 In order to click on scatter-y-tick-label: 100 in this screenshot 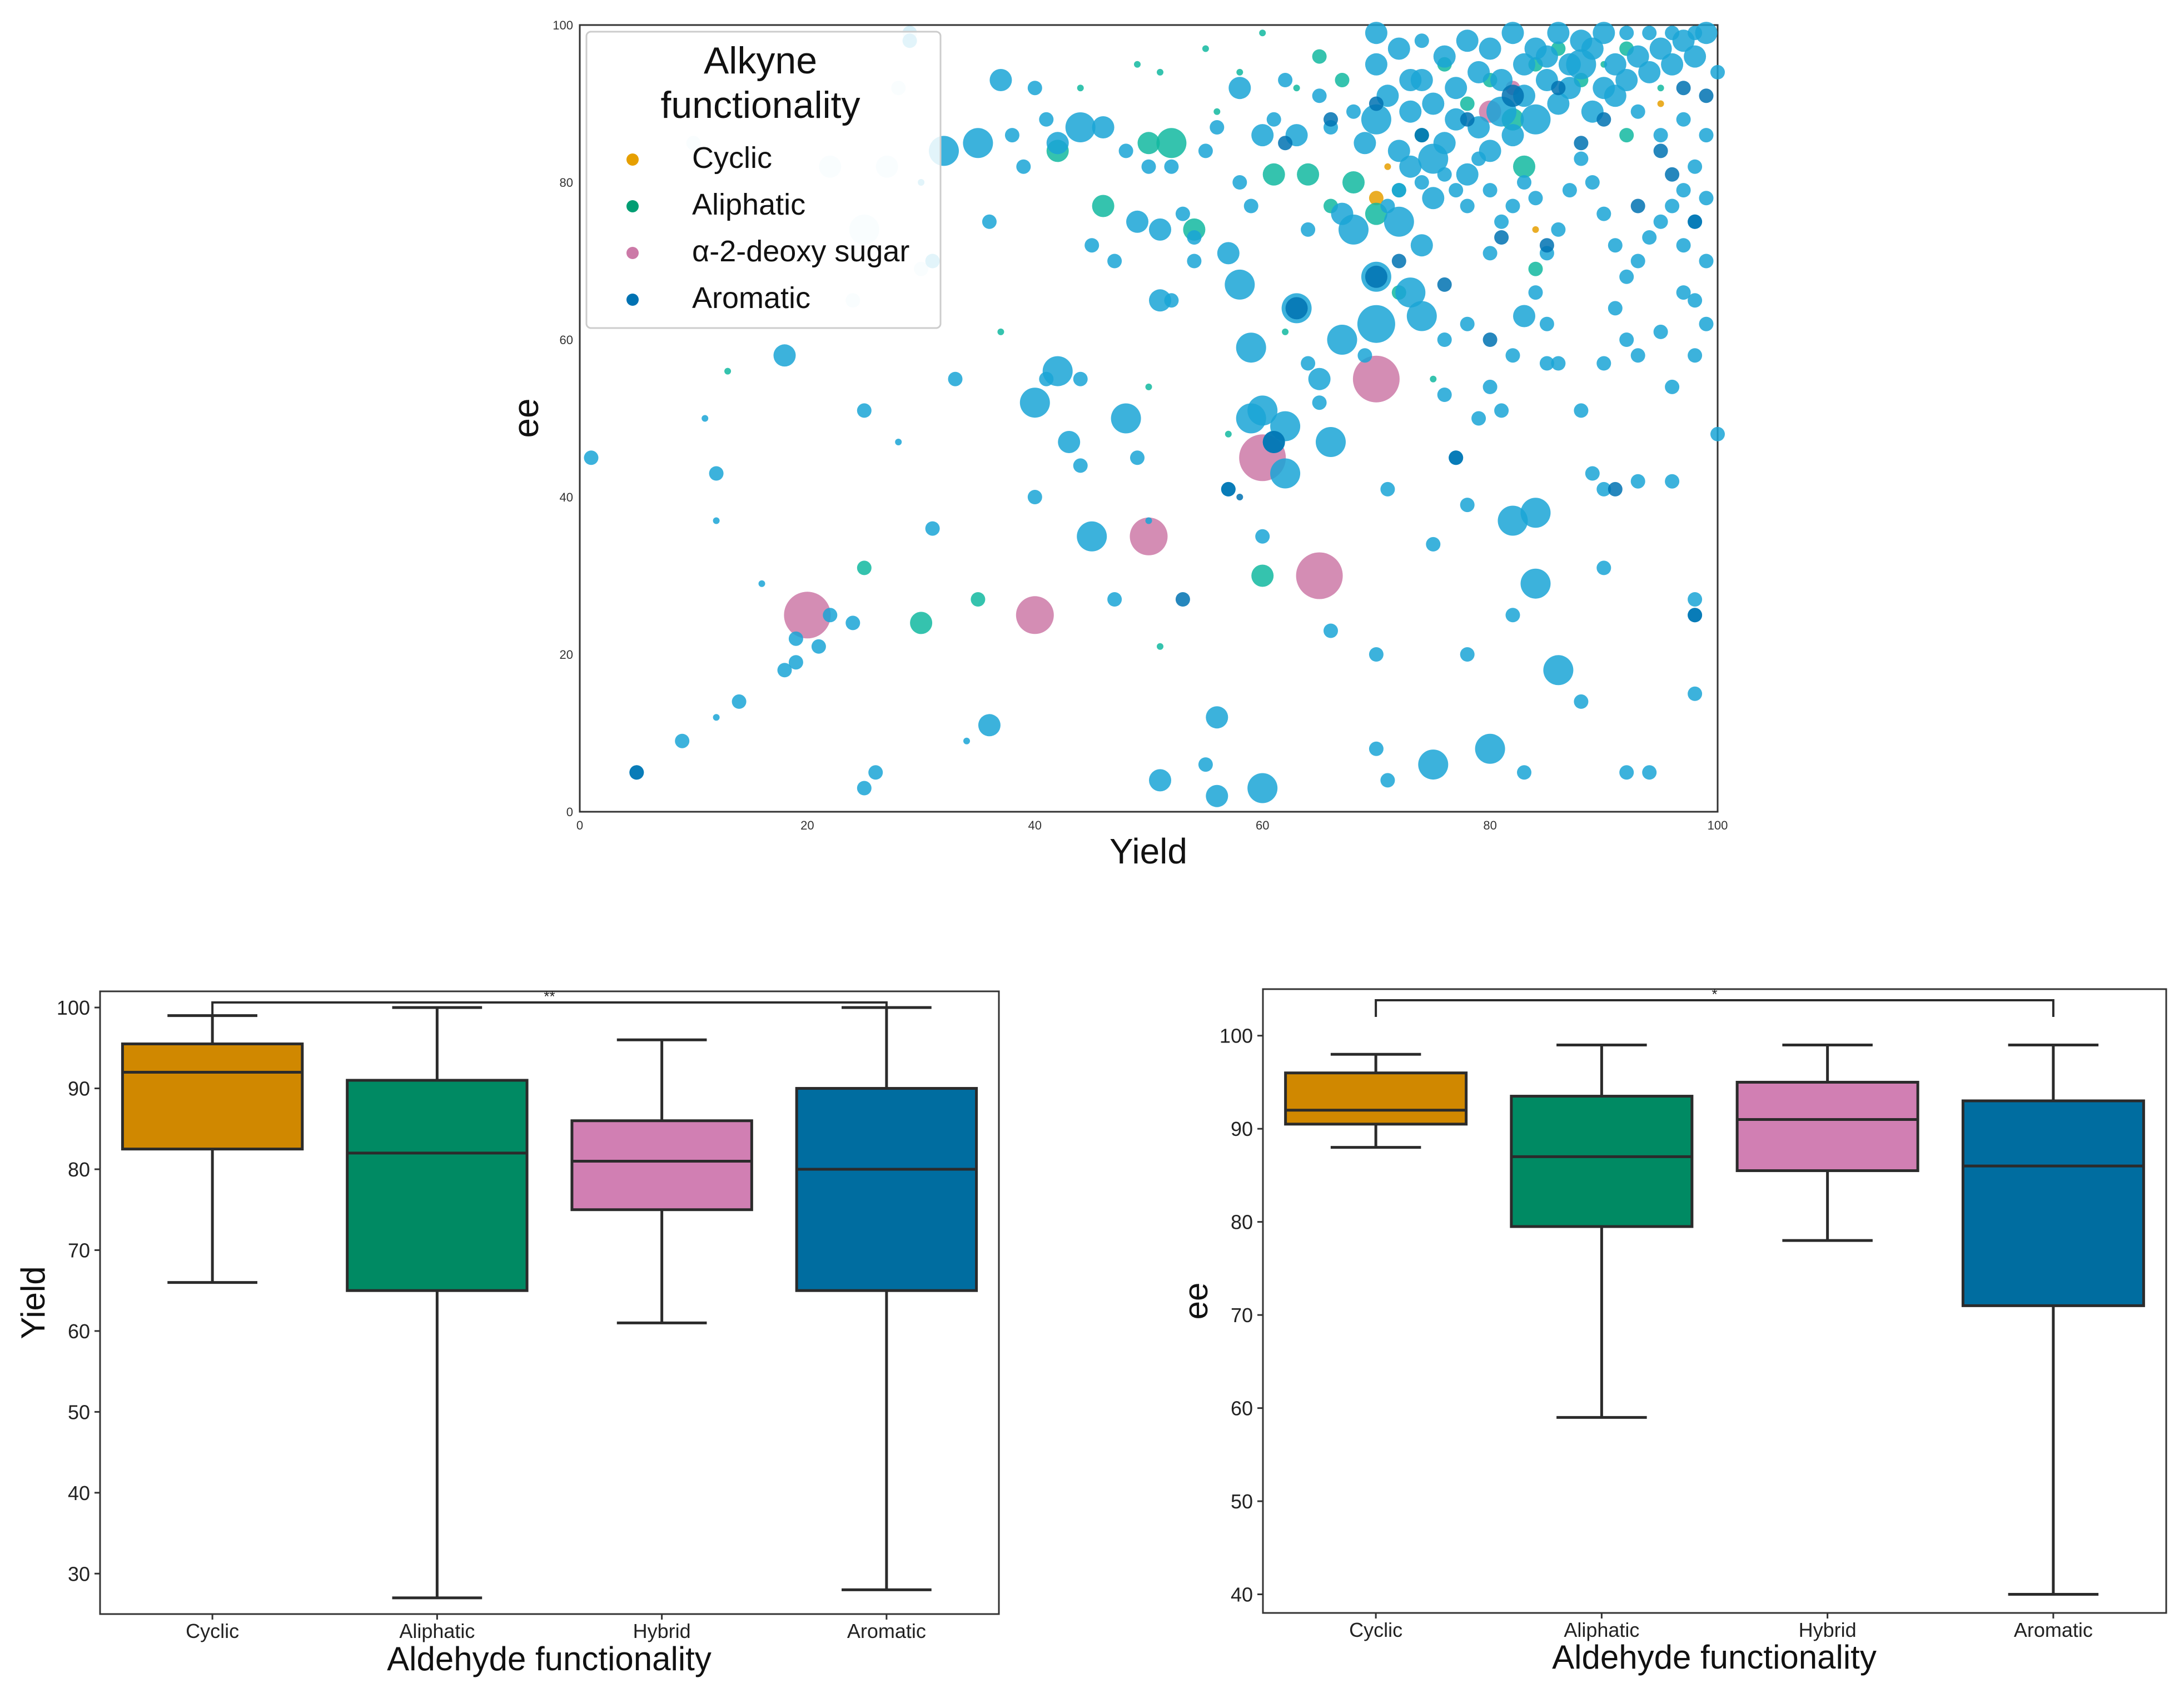, I will do `click(563, 25)`.